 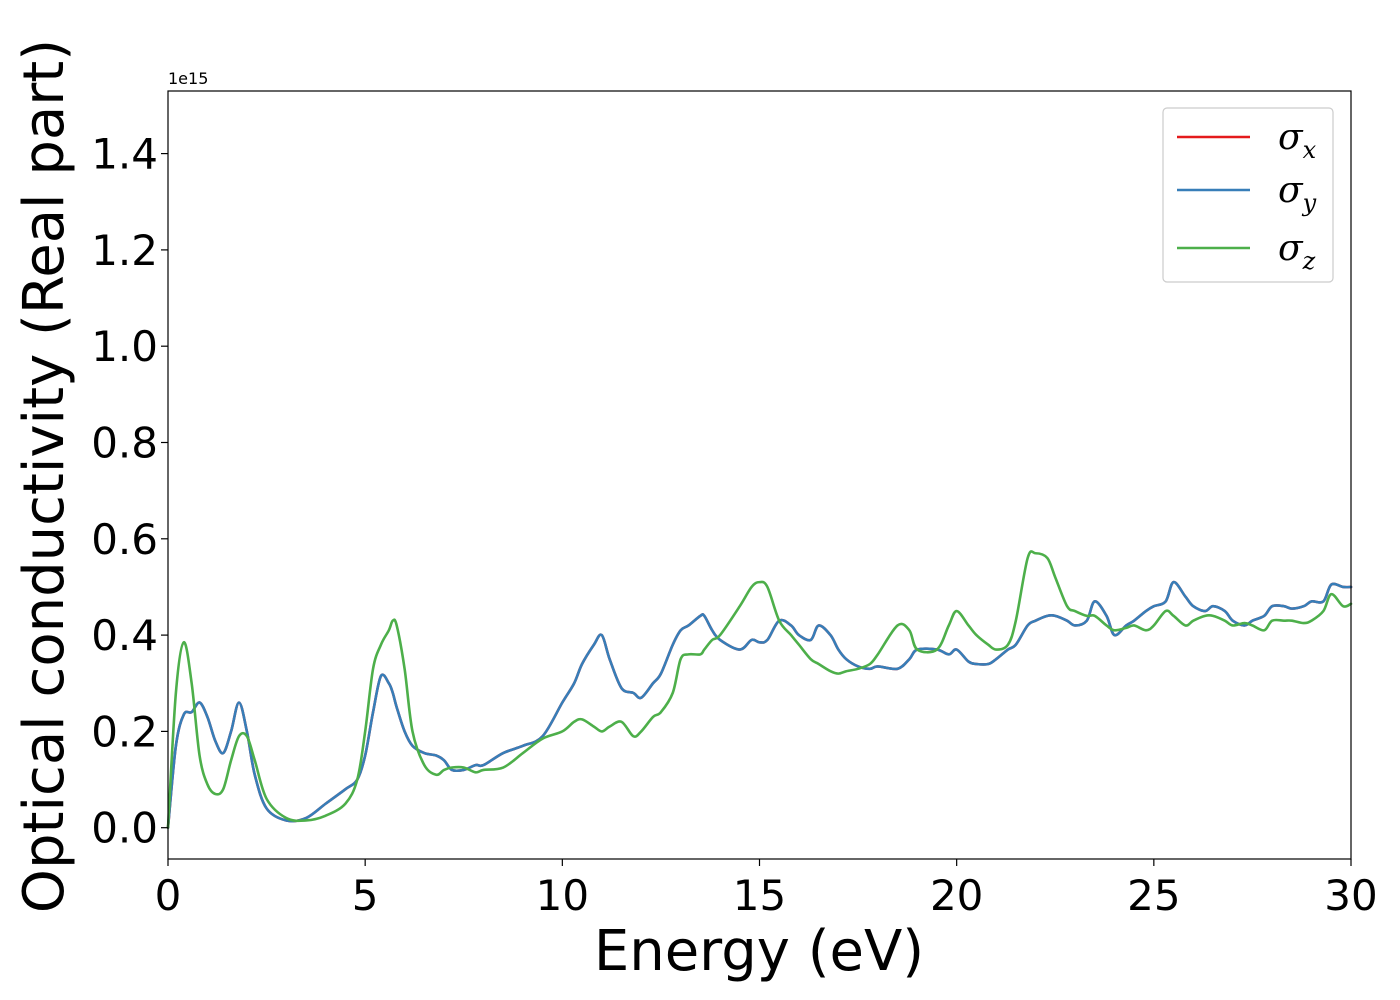 I want to click on y-tick-label: 0.2, so click(x=124, y=731).